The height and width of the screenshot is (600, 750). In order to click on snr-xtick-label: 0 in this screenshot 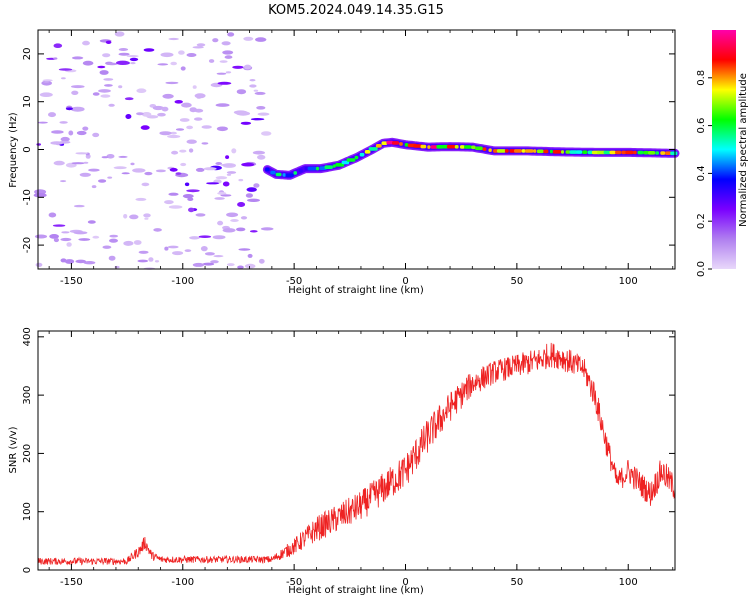, I will do `click(405, 582)`.